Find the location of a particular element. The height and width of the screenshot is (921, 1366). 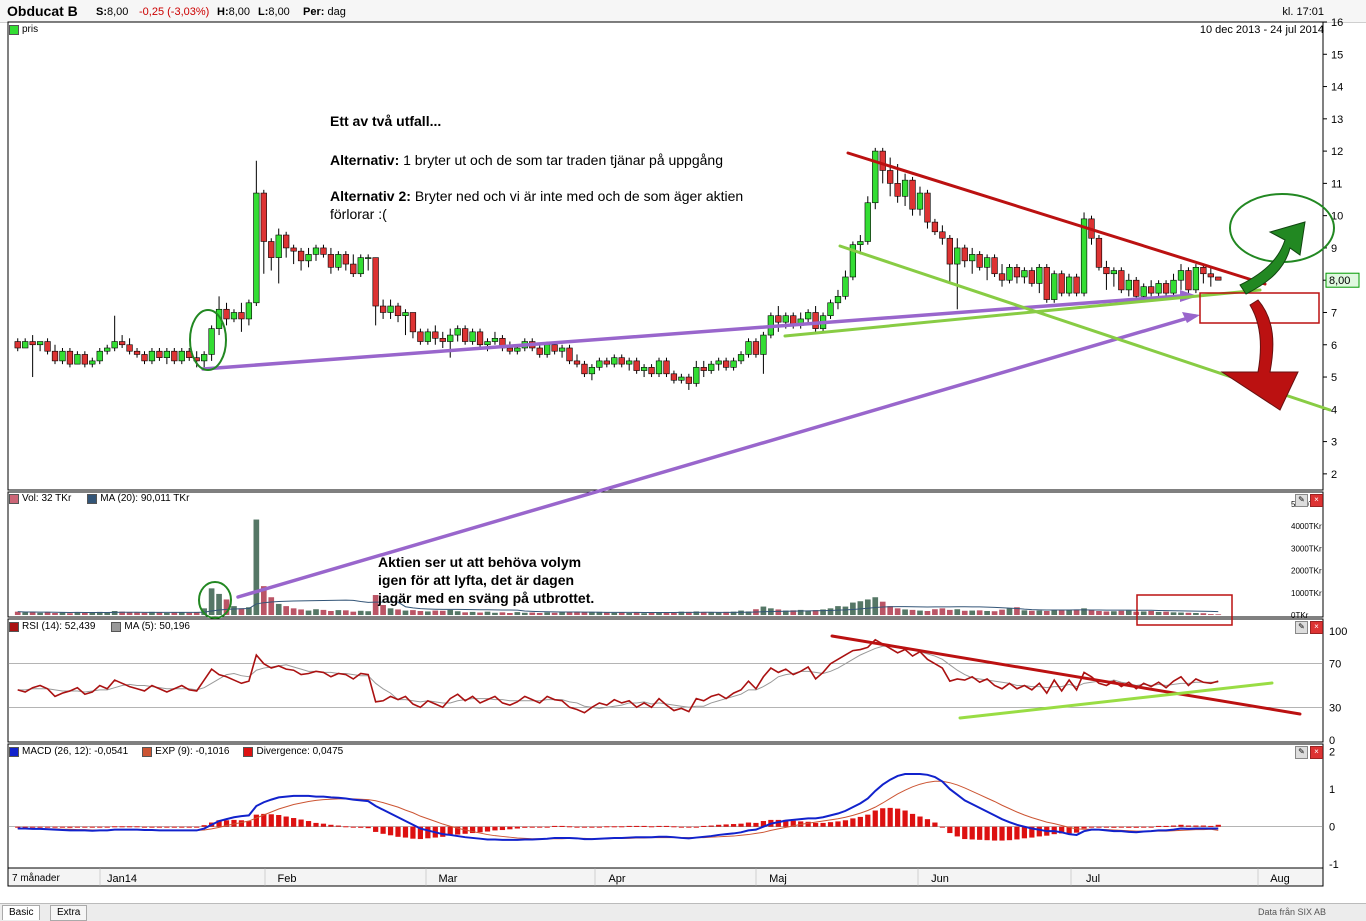

rsi-settings-icon: ✎ is located at coordinates (1301, 627).